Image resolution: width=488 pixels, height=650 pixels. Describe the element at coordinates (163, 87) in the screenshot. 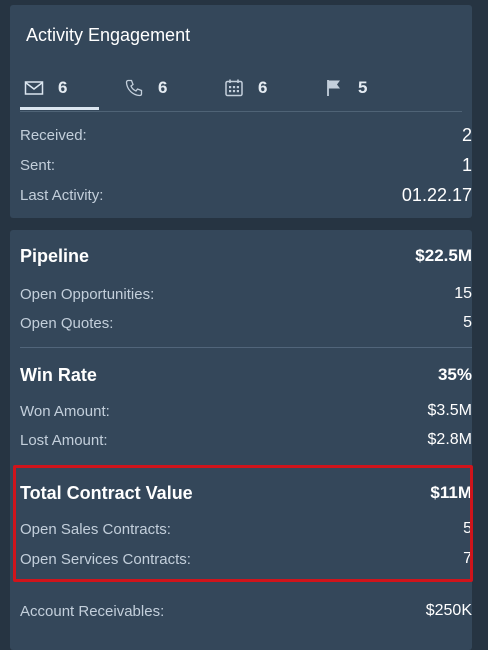

I see `tab-phone-count: 6` at that location.